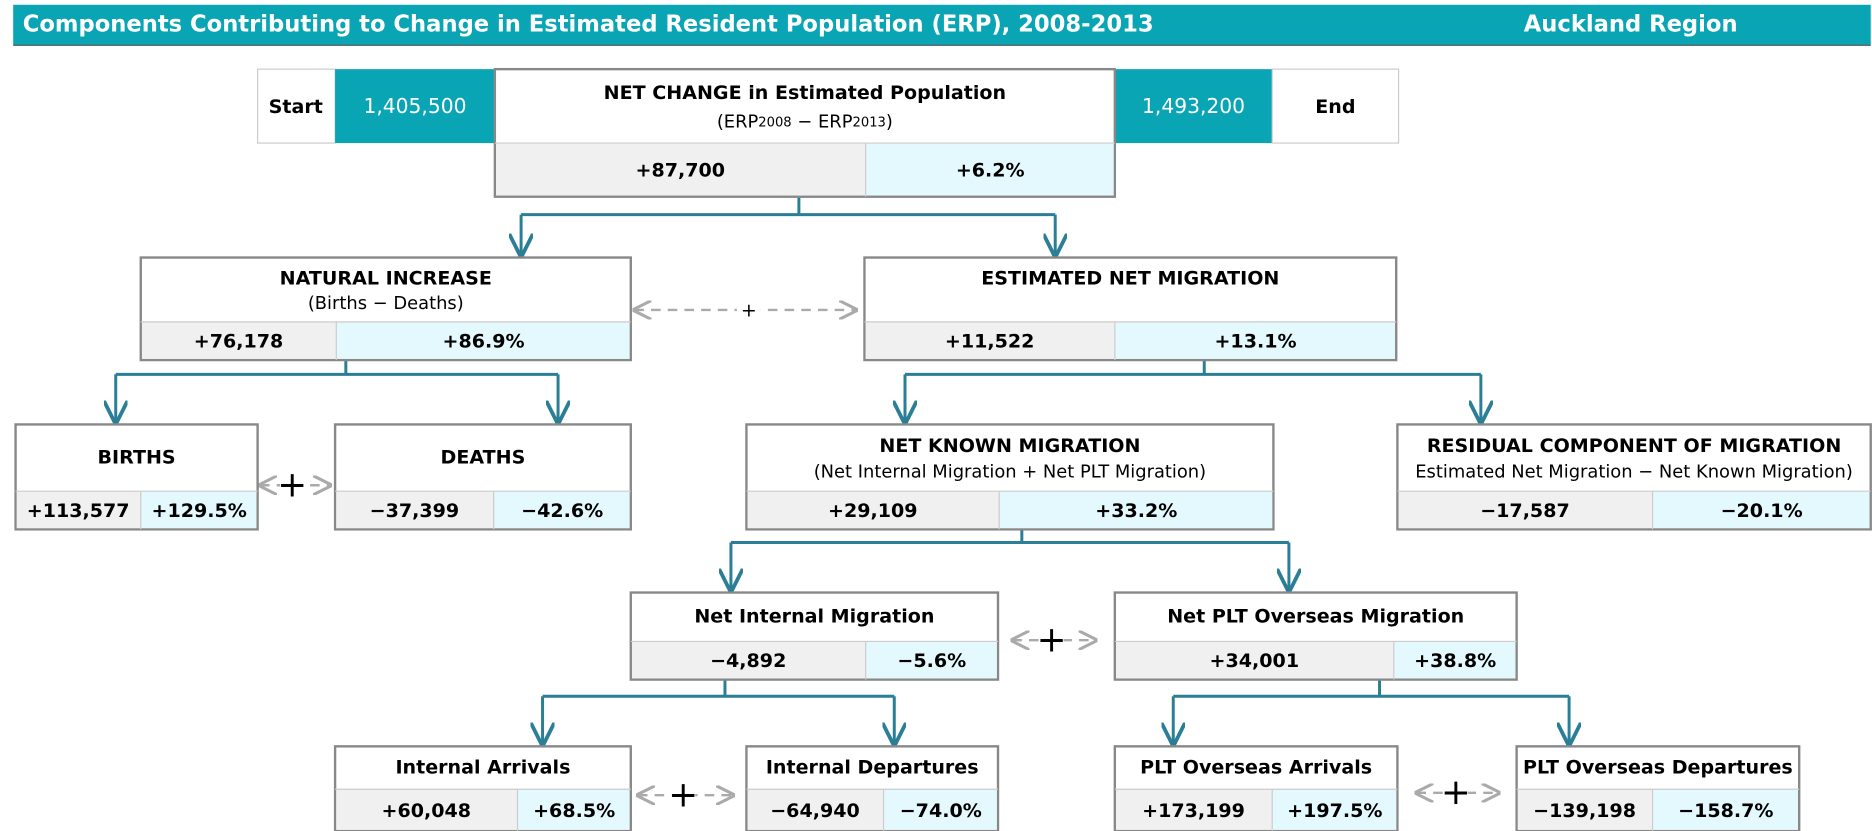  I want to click on node-title: ESTIMATED NET MIGRATION, so click(1130, 278).